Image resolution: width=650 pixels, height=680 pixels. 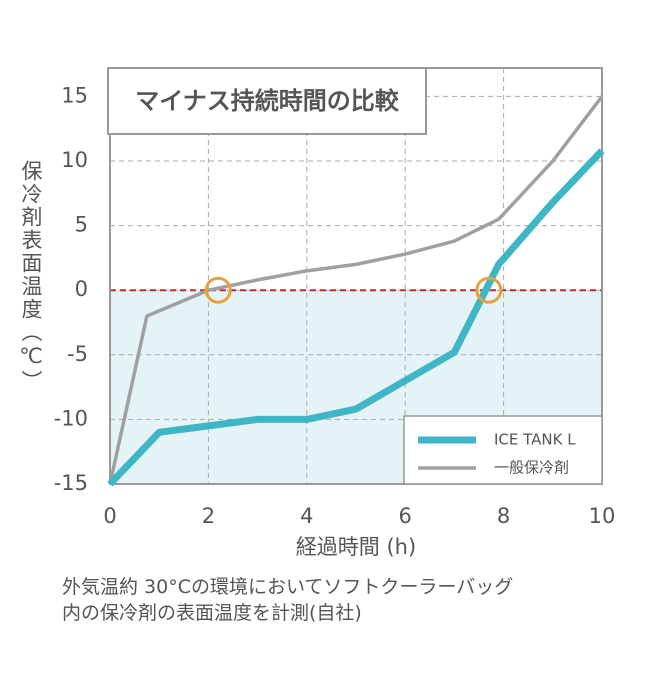 I want to click on y-tick-label: -15, so click(x=71, y=483).